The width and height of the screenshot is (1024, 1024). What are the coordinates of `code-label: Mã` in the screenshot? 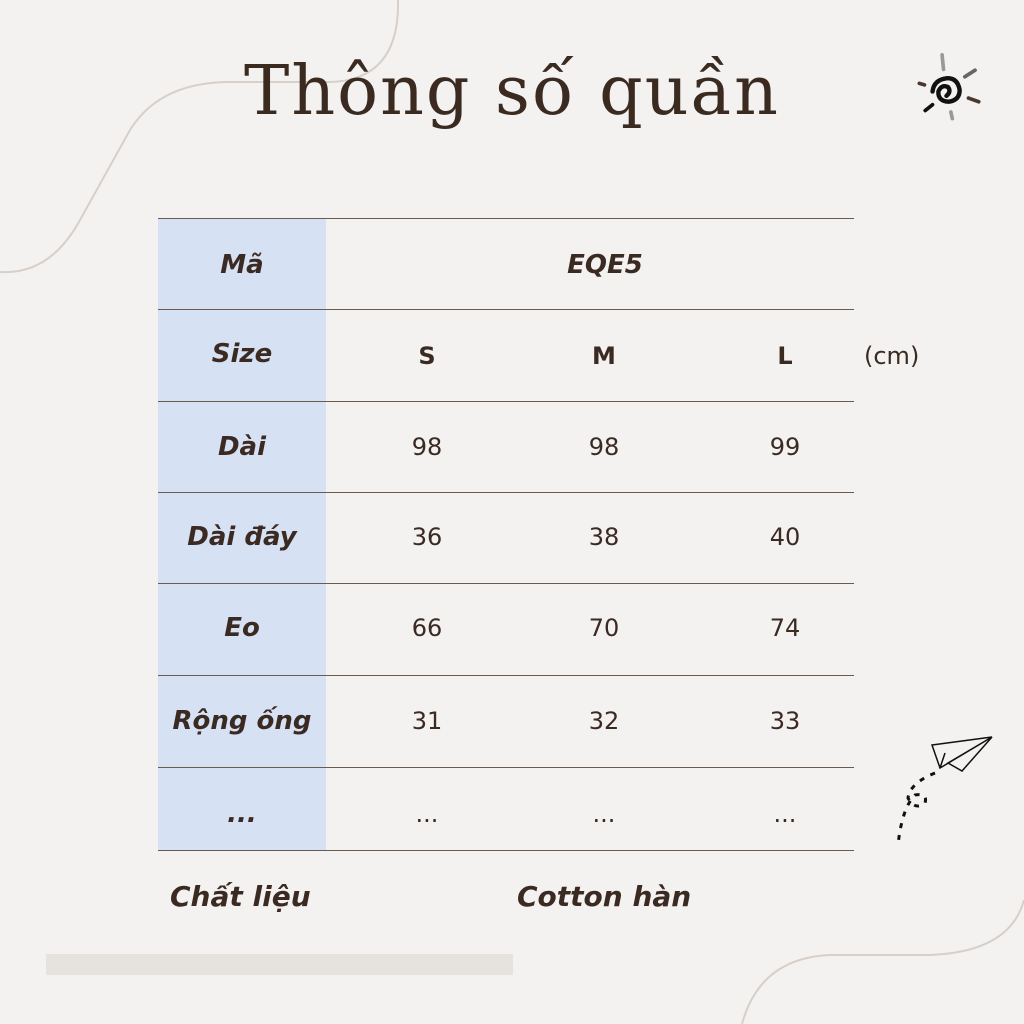 It's located at (242, 265).